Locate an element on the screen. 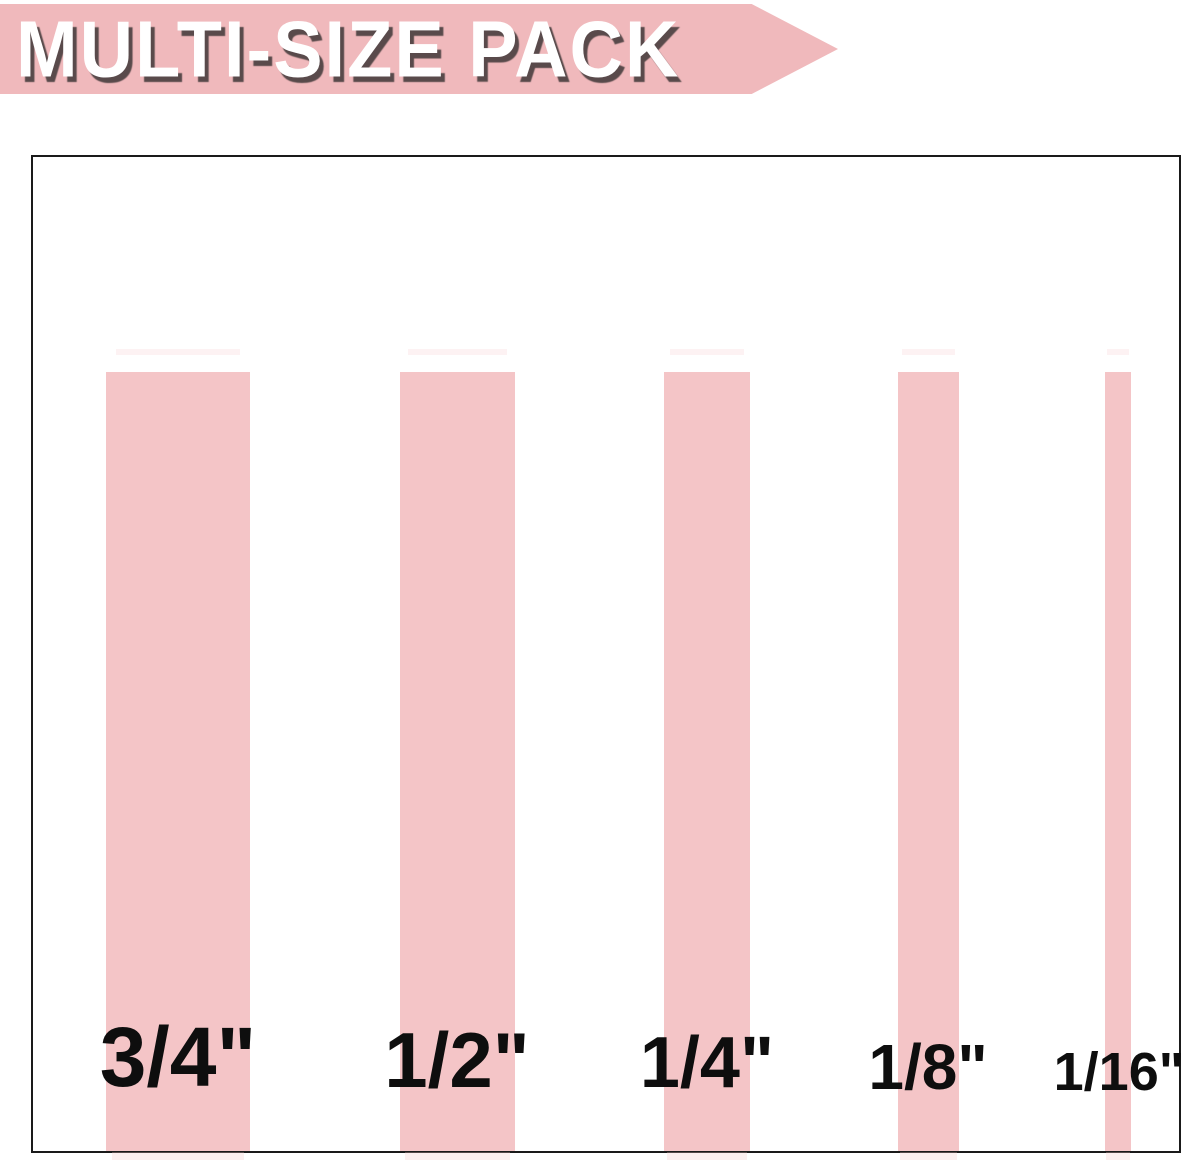 The image size is (1187, 1160). banner-title: MULTI-SIZE PACK is located at coordinates (348, 49).